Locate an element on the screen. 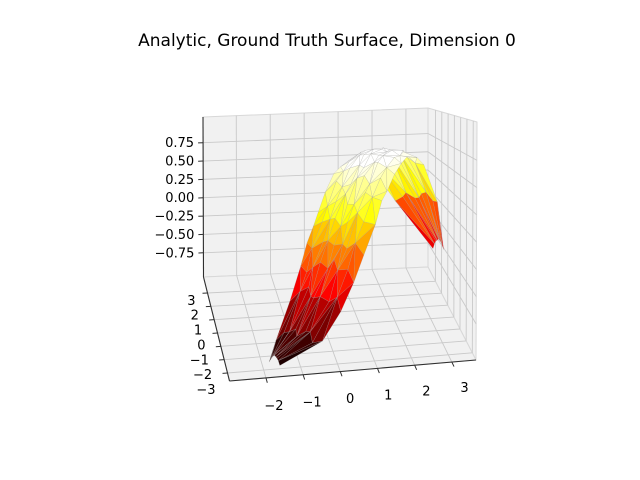 Image resolution: width=640 pixels, height=480 pixels. tick-label: −0.75 is located at coordinates (175, 253).